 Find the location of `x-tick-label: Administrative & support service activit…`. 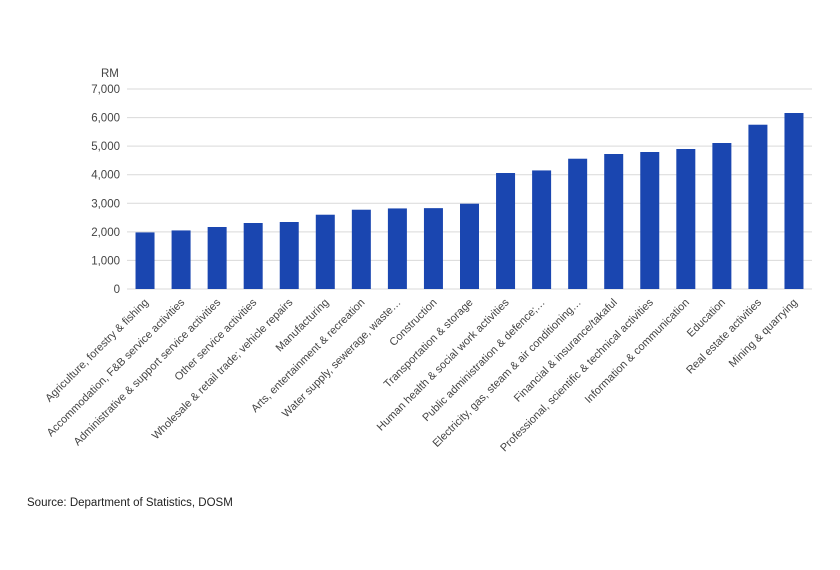

x-tick-label: Administrative & support service activit… is located at coordinates (148, 372).